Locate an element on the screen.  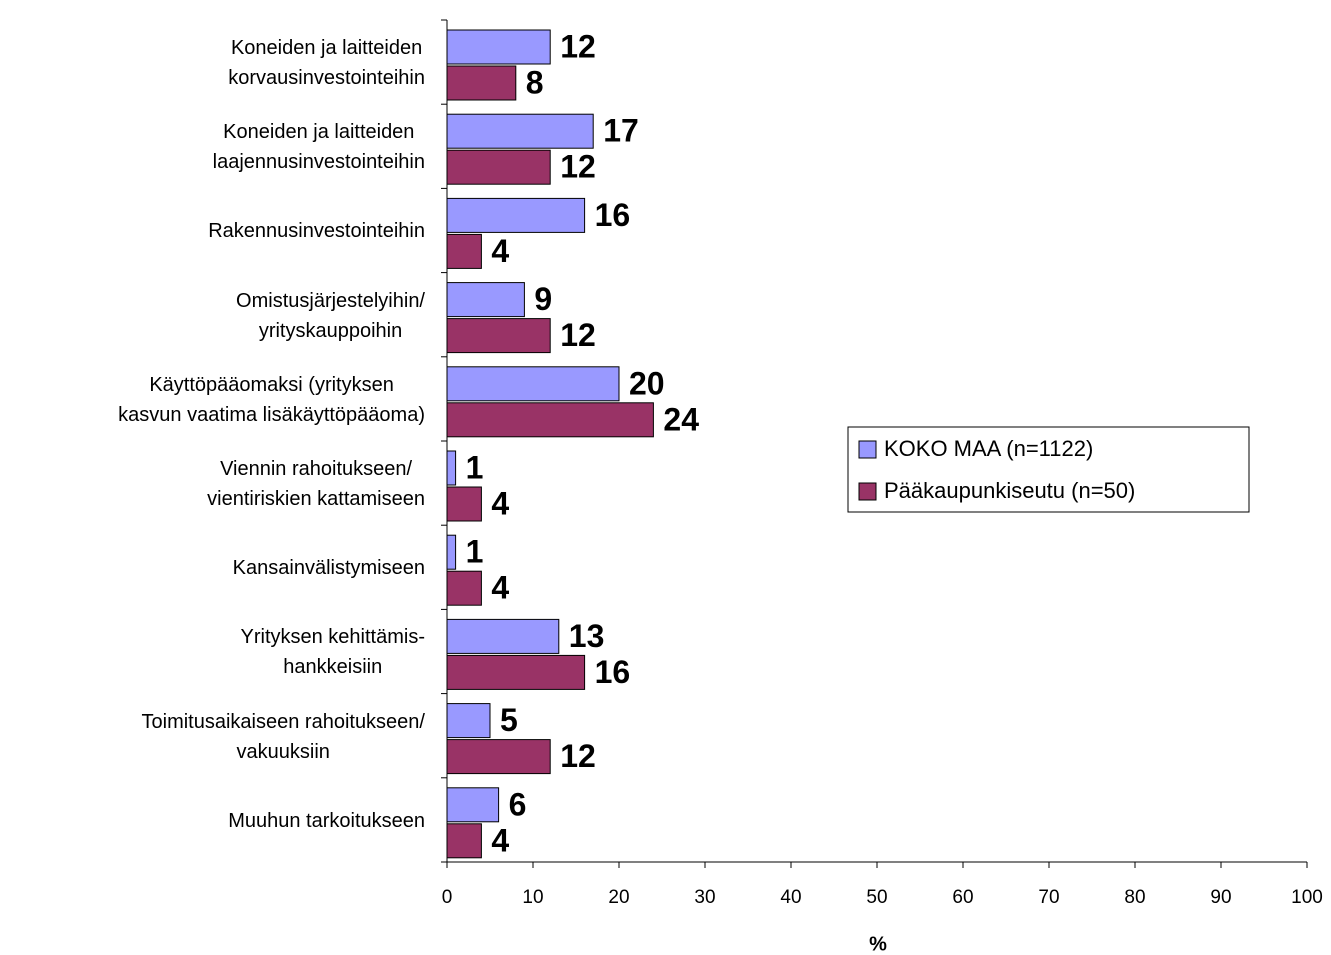
y-tick-label: Muuhun tarkoitukseen is located at coordinates (326, 820).